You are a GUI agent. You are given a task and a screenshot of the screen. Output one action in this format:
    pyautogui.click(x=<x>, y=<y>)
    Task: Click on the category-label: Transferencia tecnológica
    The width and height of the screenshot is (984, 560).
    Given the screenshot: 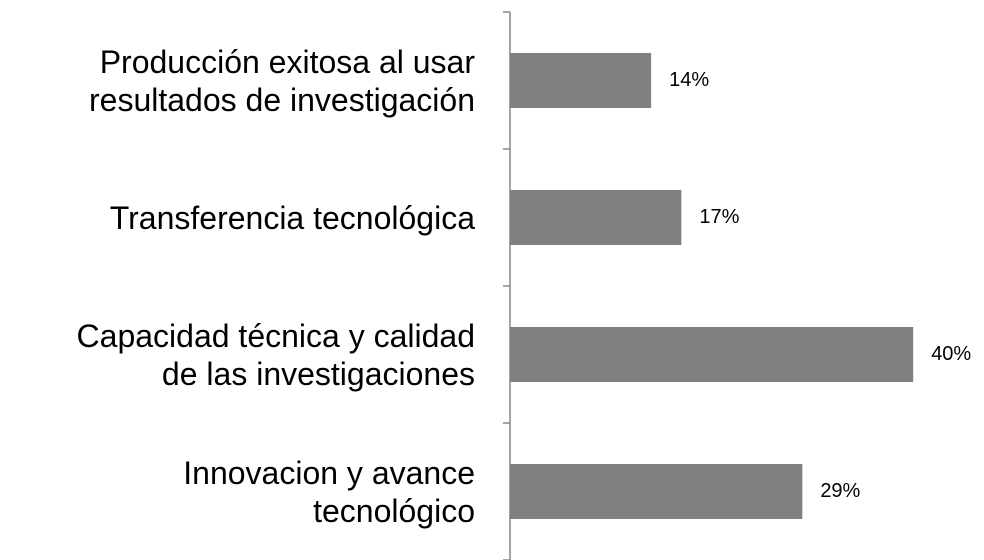 What is the action you would take?
    pyautogui.click(x=292, y=217)
    